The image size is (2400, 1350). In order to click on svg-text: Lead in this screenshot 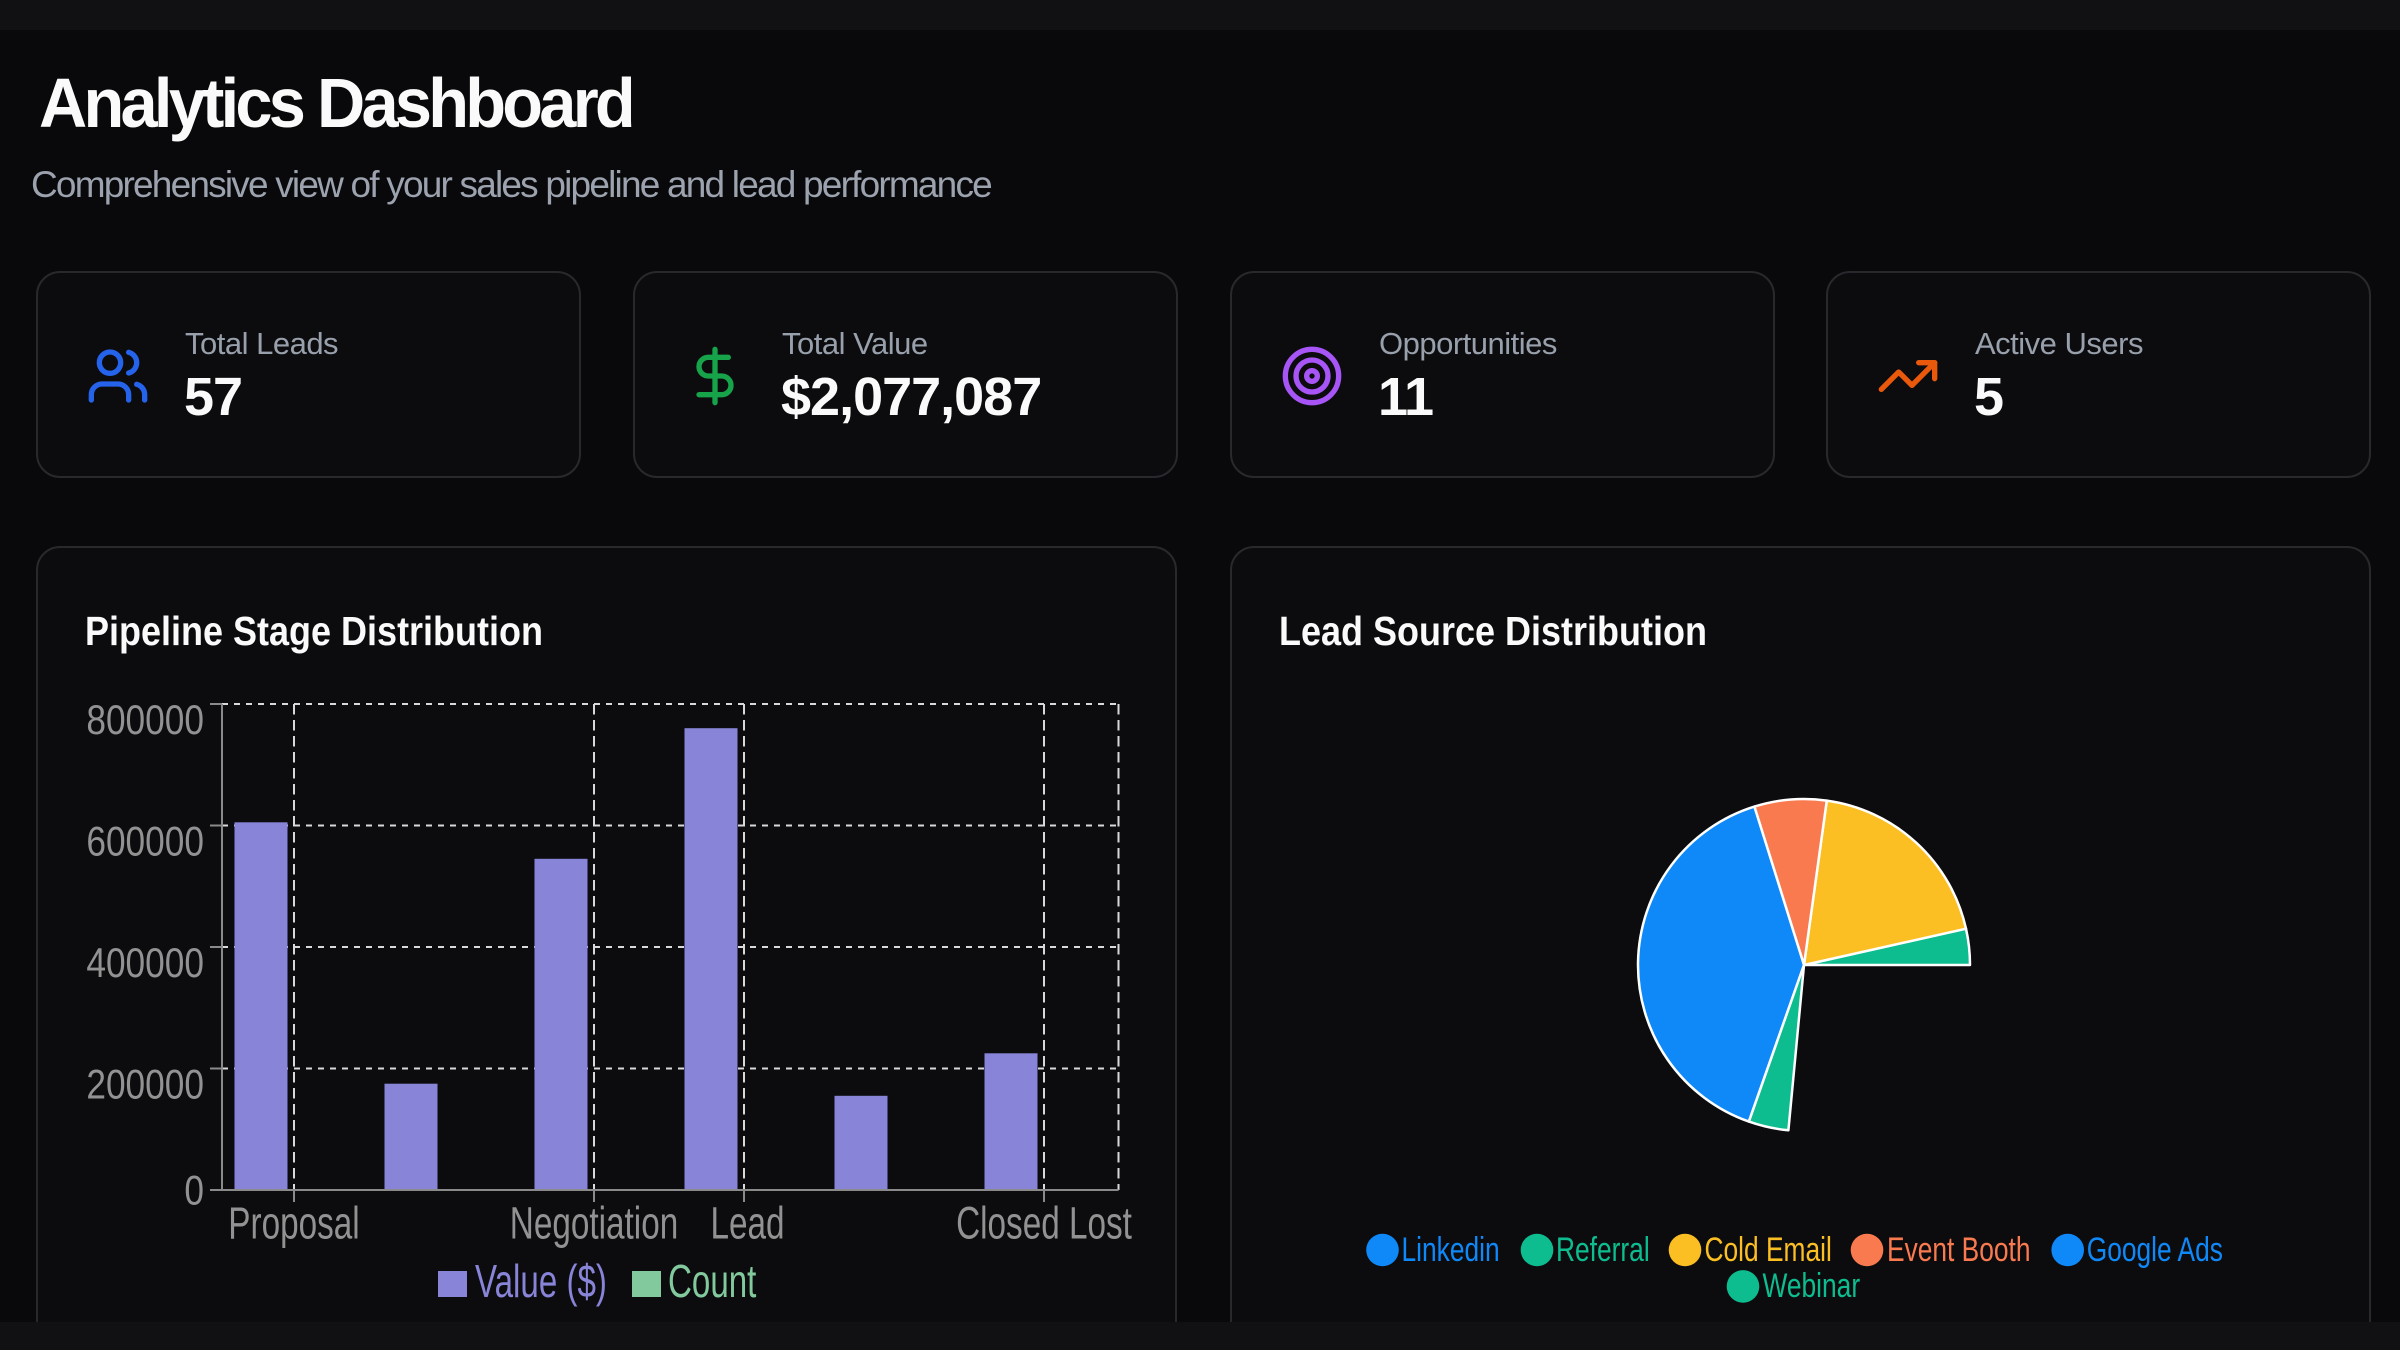, I will do `click(747, 1224)`.